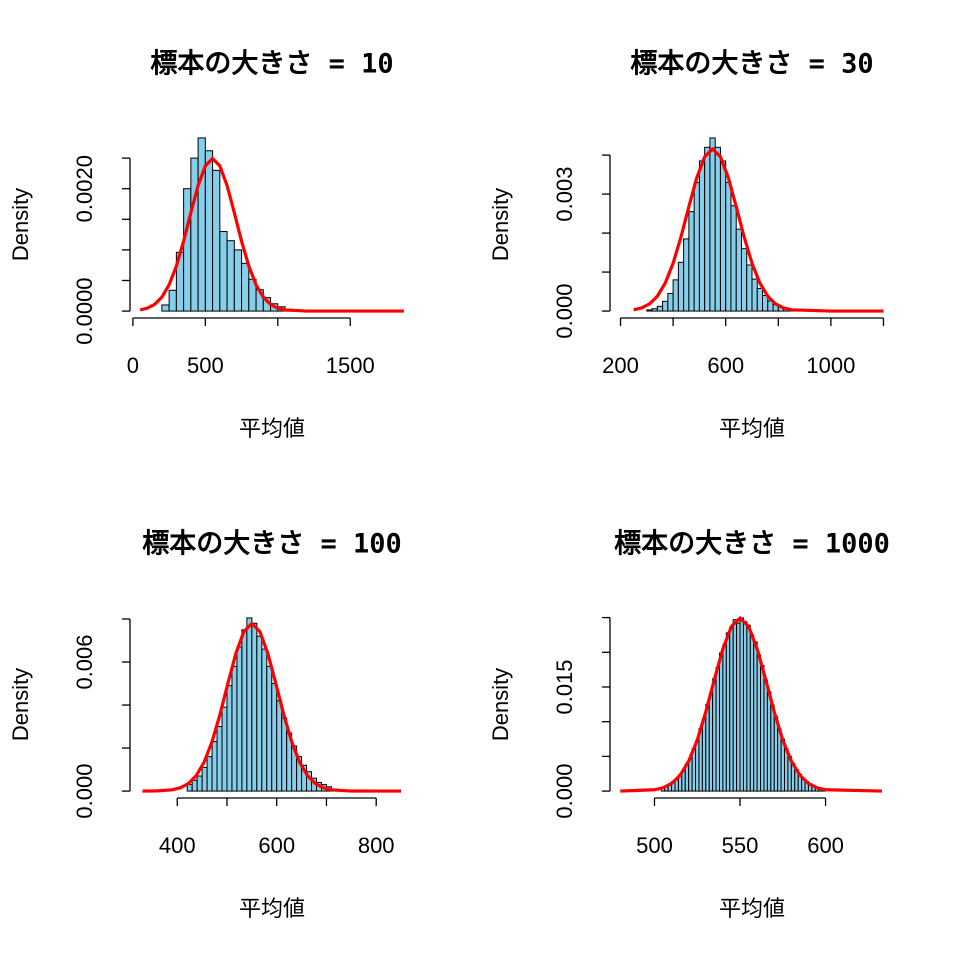 The image size is (960, 960). Describe the element at coordinates (84, 188) in the screenshot. I see `y-tick-label: 0.0020` at that location.